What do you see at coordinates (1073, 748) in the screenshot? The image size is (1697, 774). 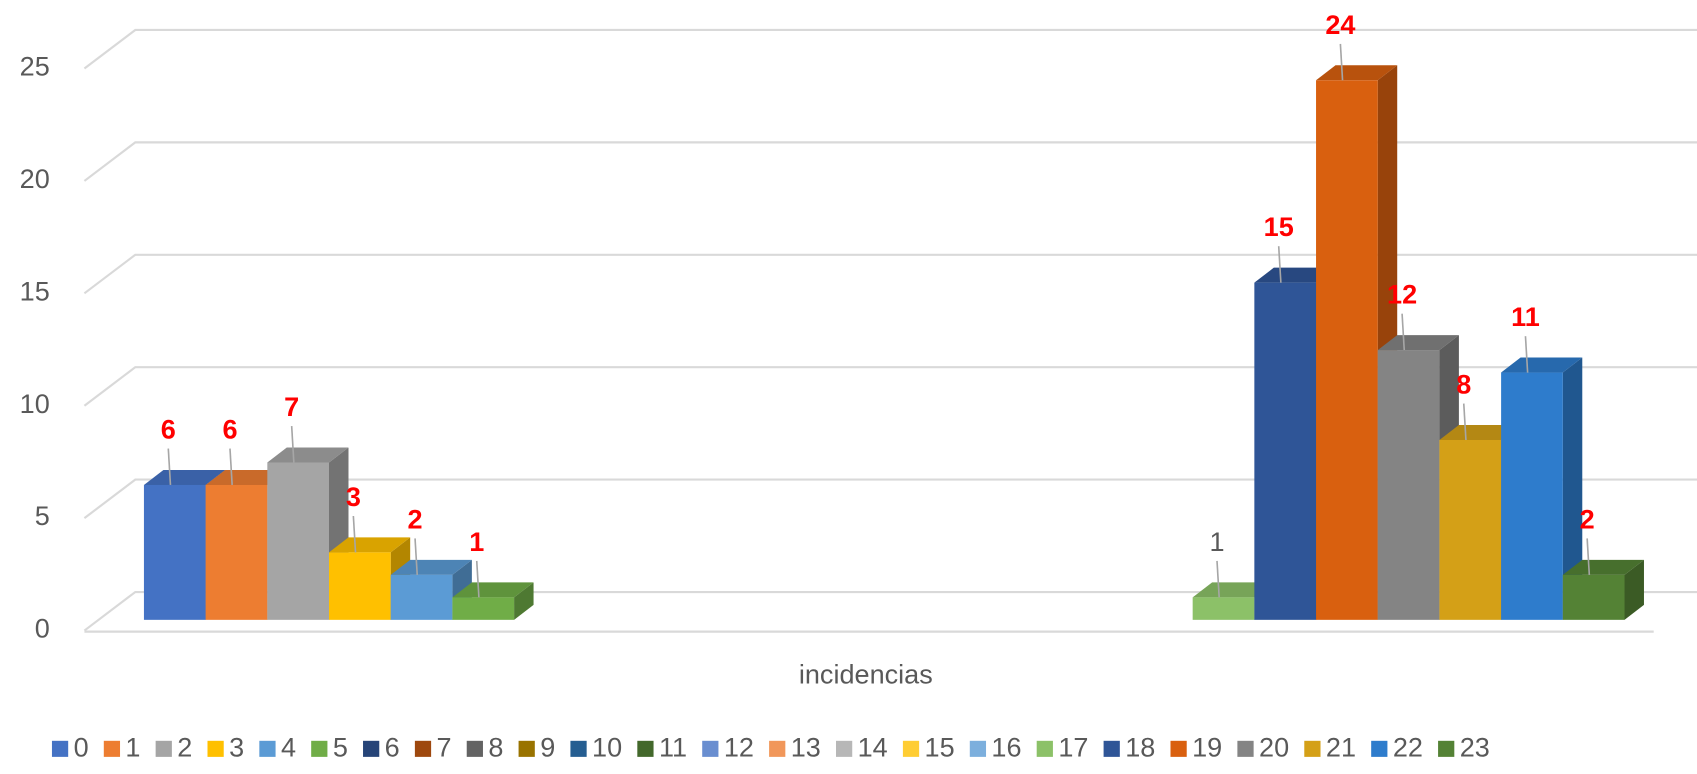 I see `legend-label: 17` at bounding box center [1073, 748].